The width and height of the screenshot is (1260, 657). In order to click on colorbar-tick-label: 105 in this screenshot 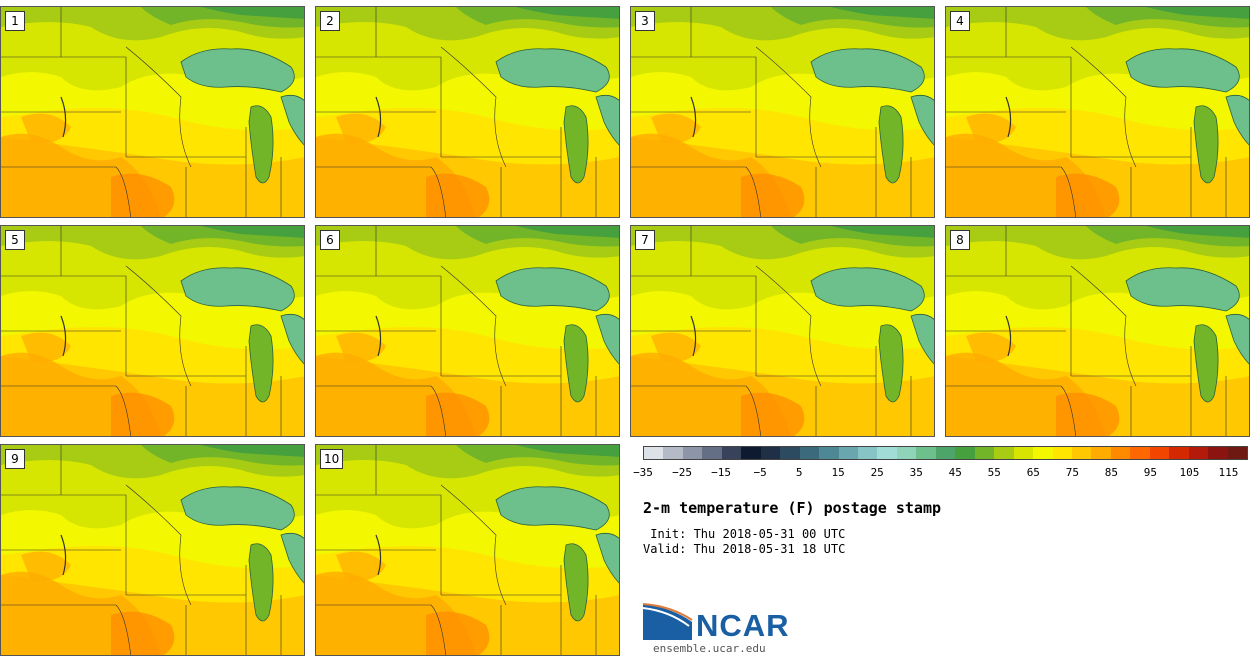, I will do `click(1189, 472)`.